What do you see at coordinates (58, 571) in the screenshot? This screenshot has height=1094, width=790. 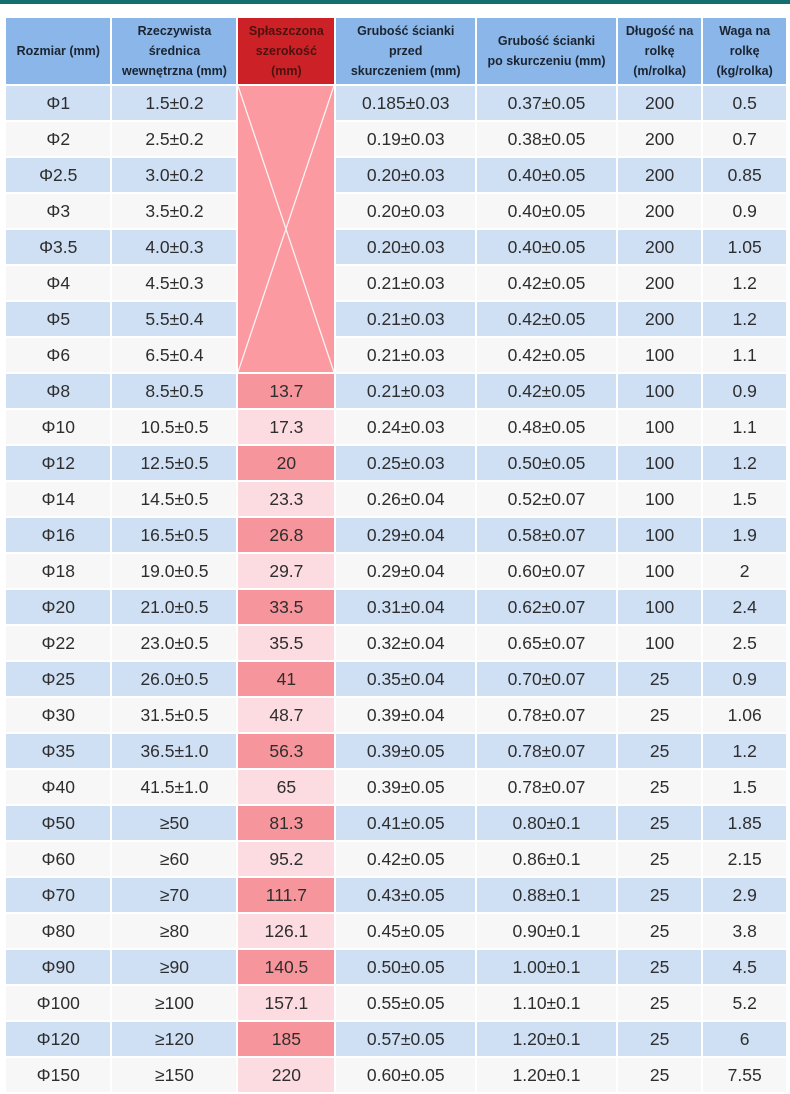 I see `size-cell: Φ18` at bounding box center [58, 571].